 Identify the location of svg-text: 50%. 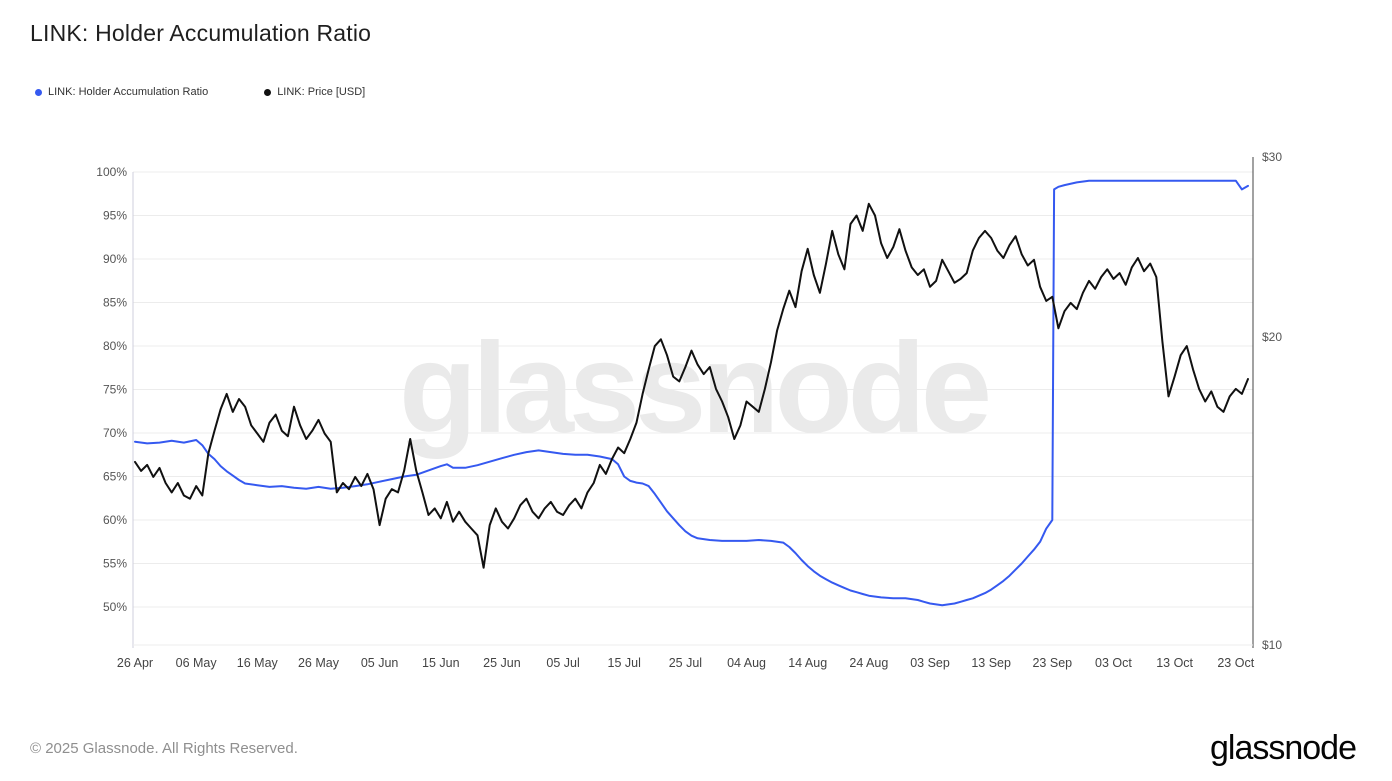
(115, 607).